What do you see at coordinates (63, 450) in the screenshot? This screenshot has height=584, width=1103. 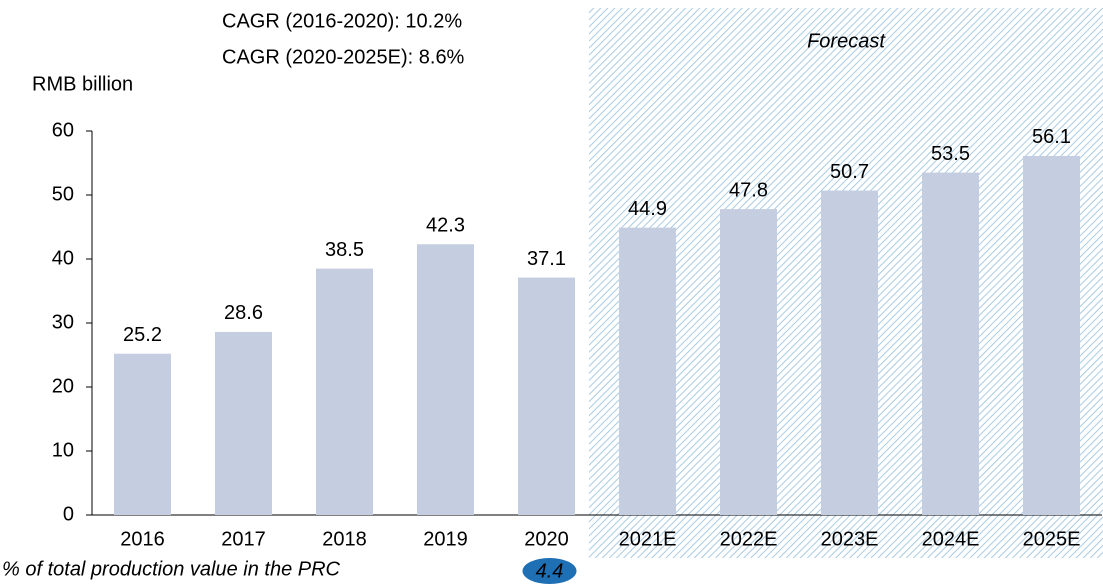 I see `y-tick-label: 10` at bounding box center [63, 450].